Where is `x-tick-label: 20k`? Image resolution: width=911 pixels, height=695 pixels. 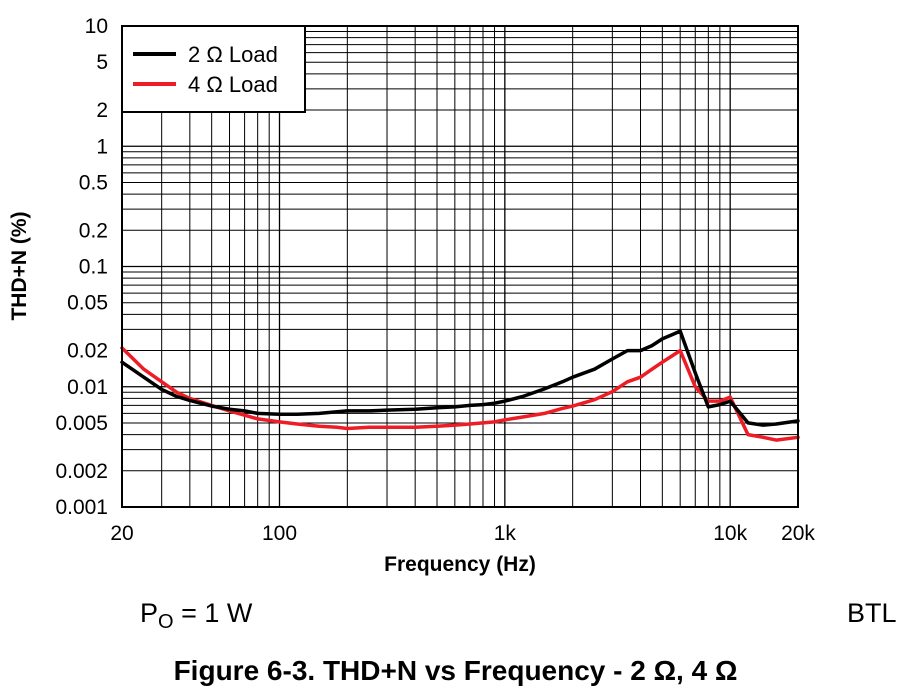 x-tick-label: 20k is located at coordinates (798, 533).